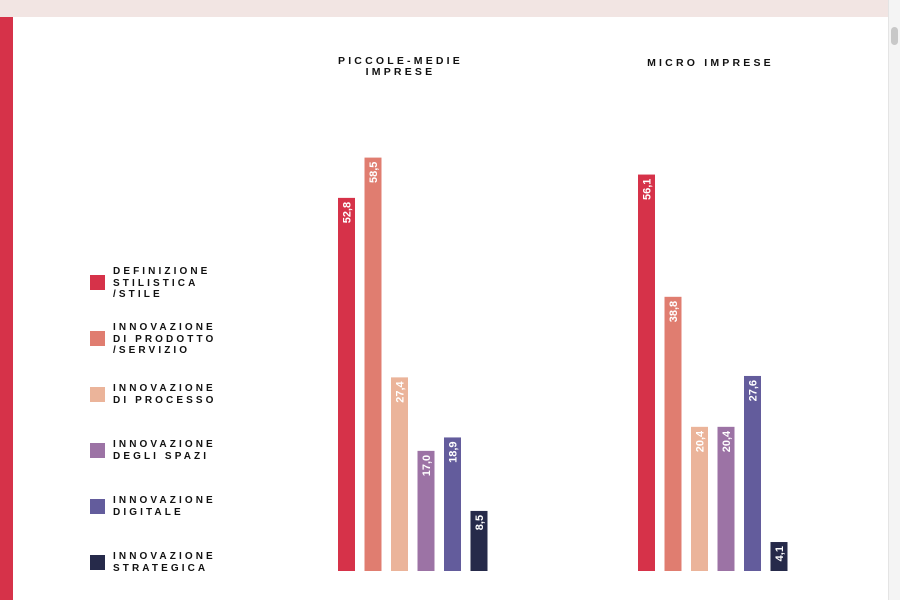 The image size is (900, 600). What do you see at coordinates (894, 36) in the screenshot?
I see `scrollbar-thumb` at bounding box center [894, 36].